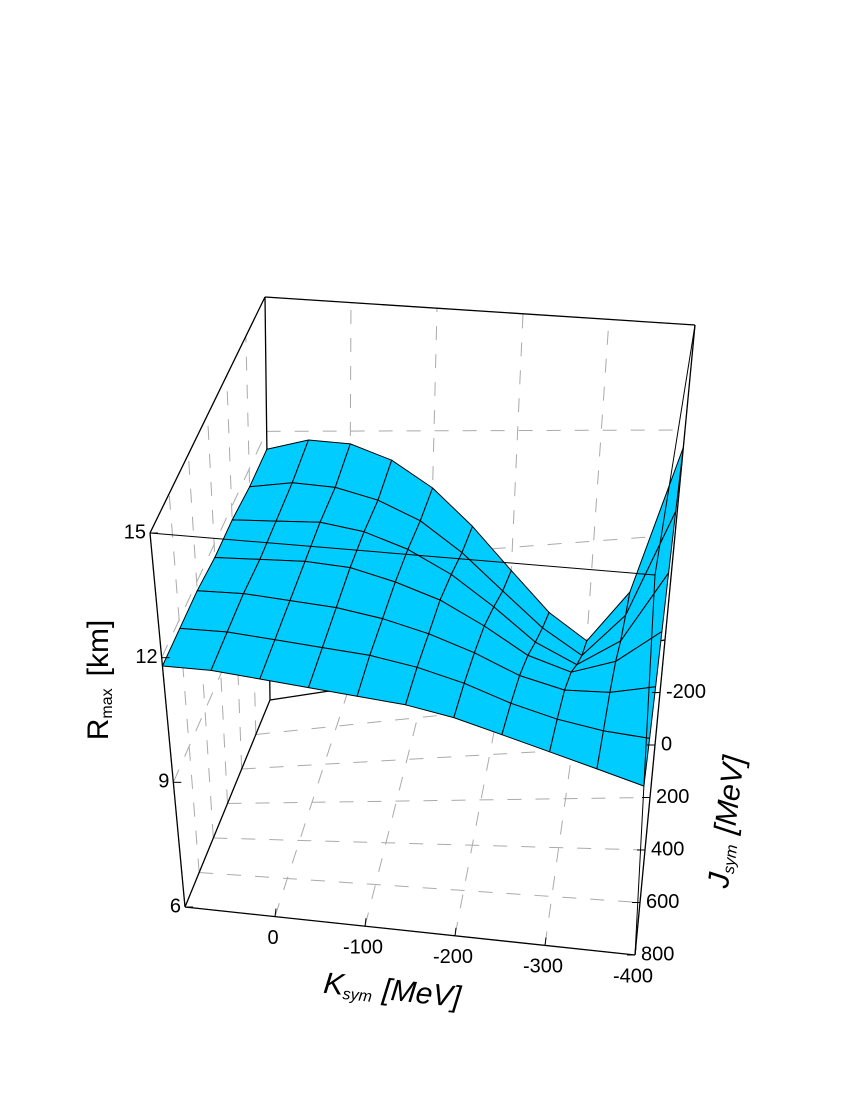 The image size is (850, 1100). I want to click on y-tick-label: 0, so click(666, 744).